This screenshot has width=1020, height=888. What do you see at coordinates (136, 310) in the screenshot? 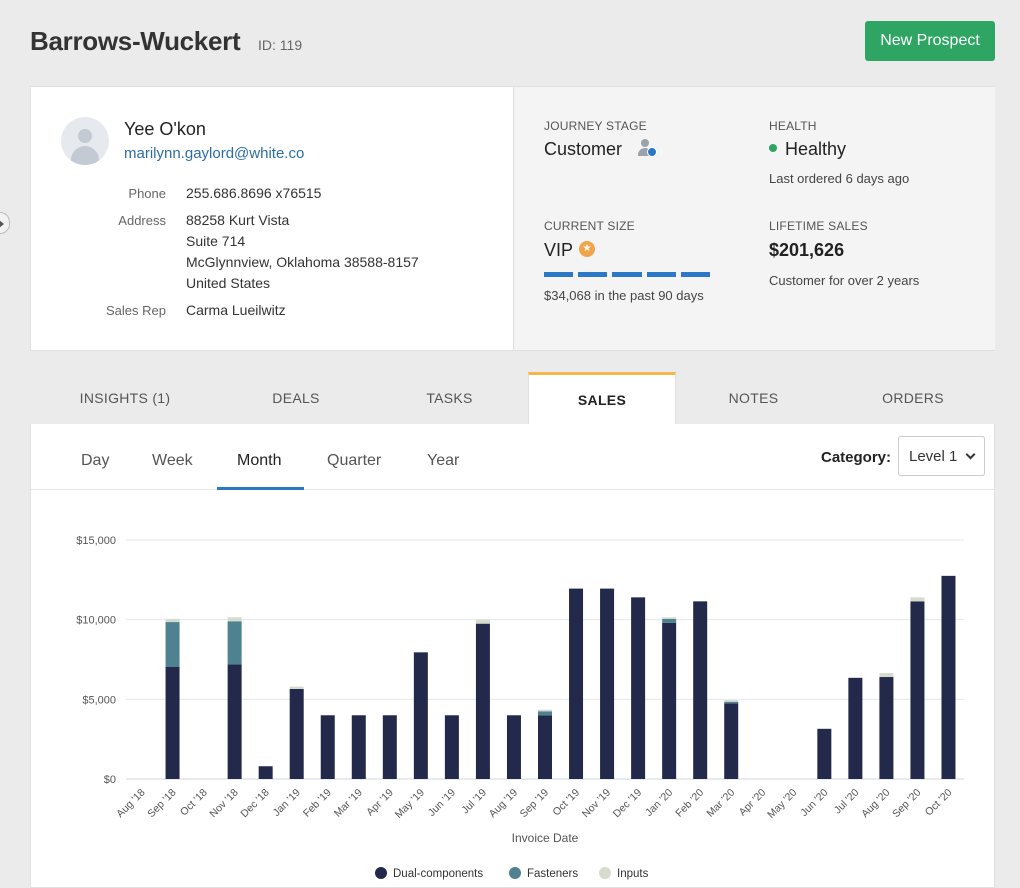
I see `sales-rep-label: Sales Rep` at bounding box center [136, 310].